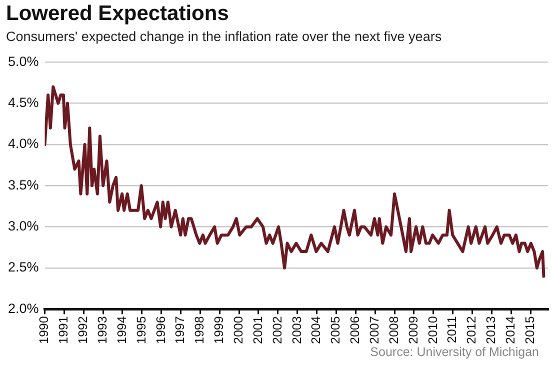 This screenshot has width=553, height=369. Describe the element at coordinates (44, 330) in the screenshot. I see `x-tick-label: 1990` at that location.